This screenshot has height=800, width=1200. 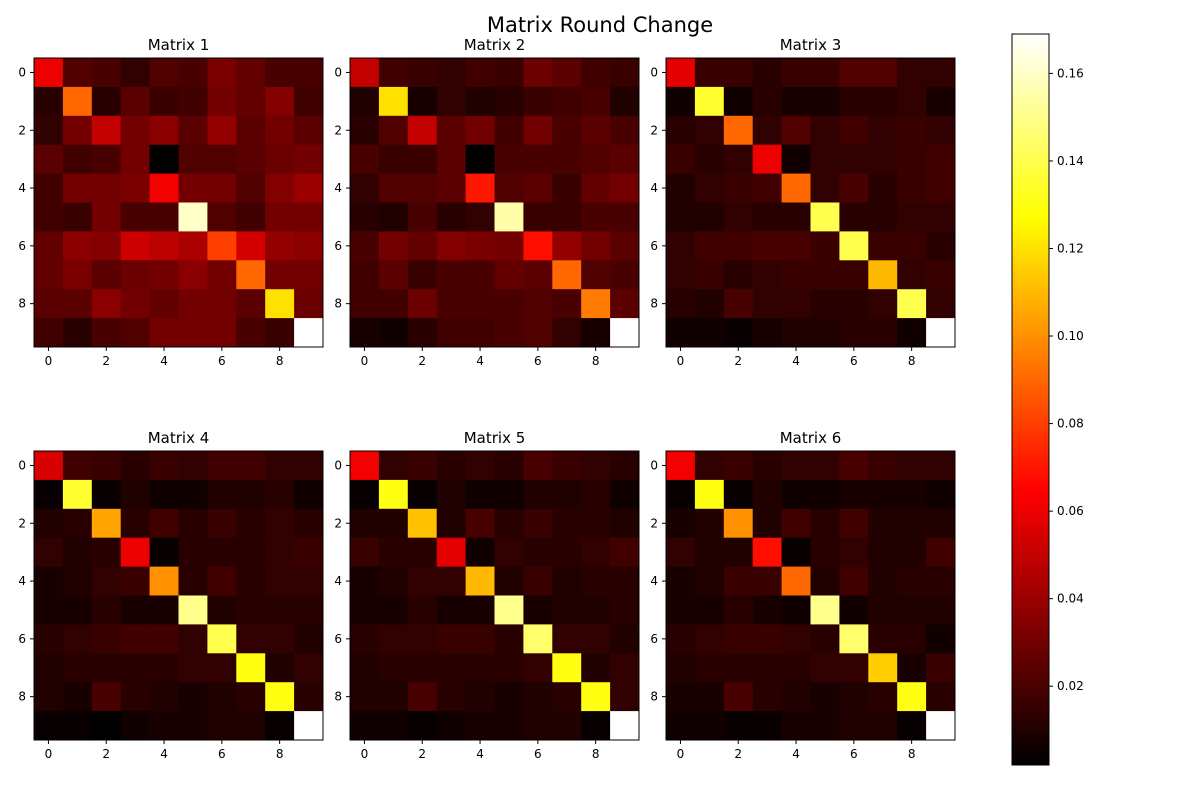 What do you see at coordinates (338, 523) in the screenshot?
I see `y-tick-label: 2` at bounding box center [338, 523].